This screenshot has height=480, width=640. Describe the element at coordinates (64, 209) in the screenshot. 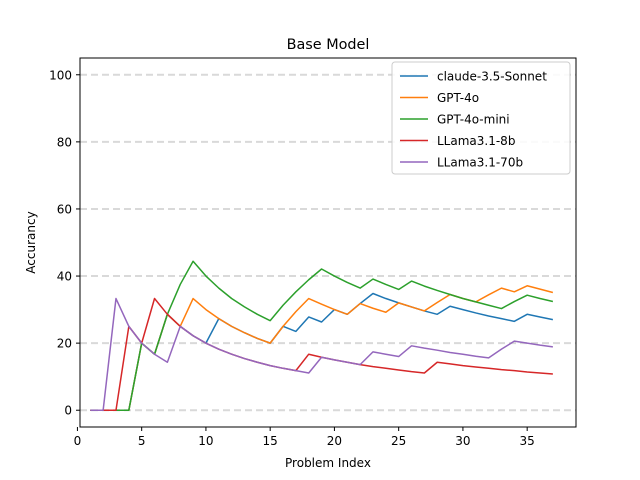

I see `y-tick-label: 60` at that location.